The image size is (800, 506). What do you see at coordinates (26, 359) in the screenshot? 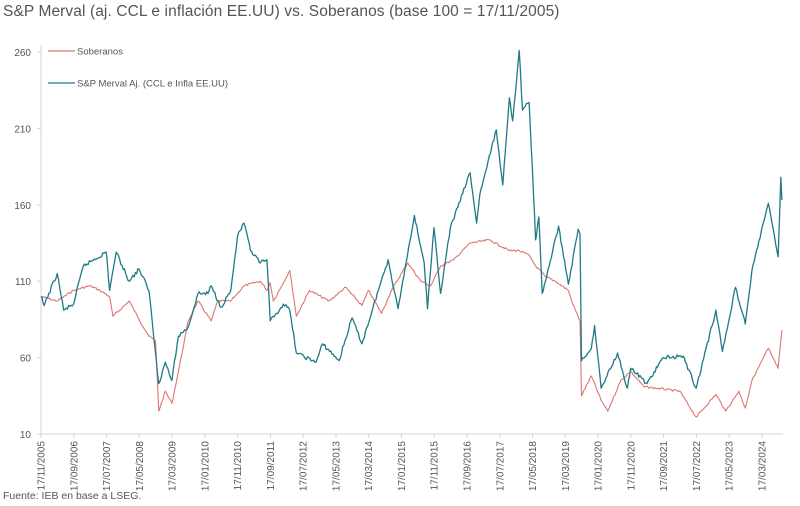
I see `y-tick-label: 60` at bounding box center [26, 359].